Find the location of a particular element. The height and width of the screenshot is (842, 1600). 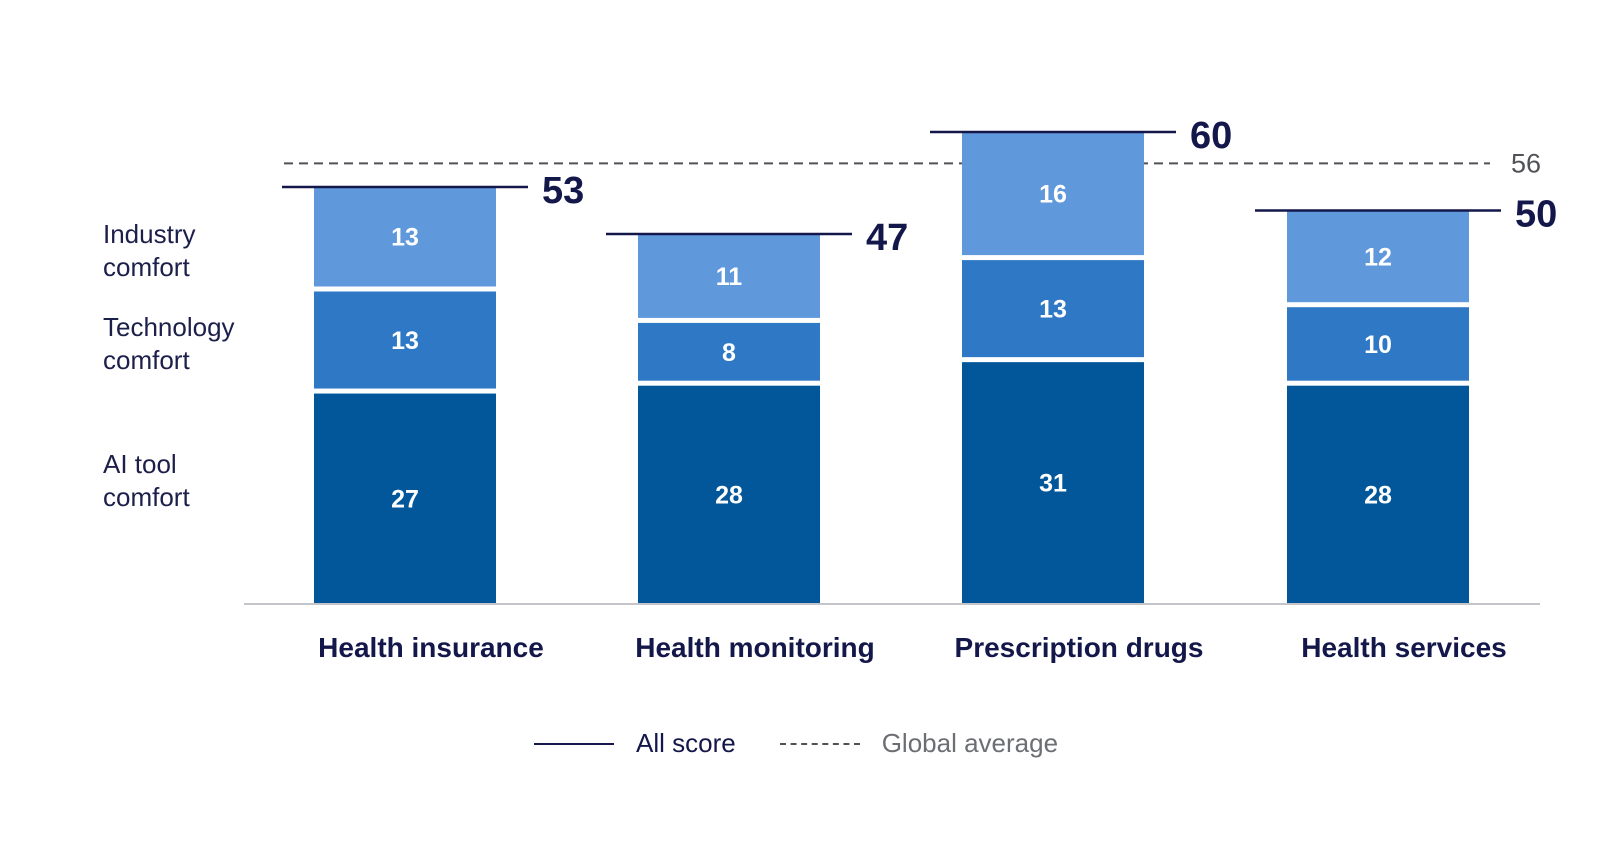

bar-value-label: 12 is located at coordinates (1378, 257).